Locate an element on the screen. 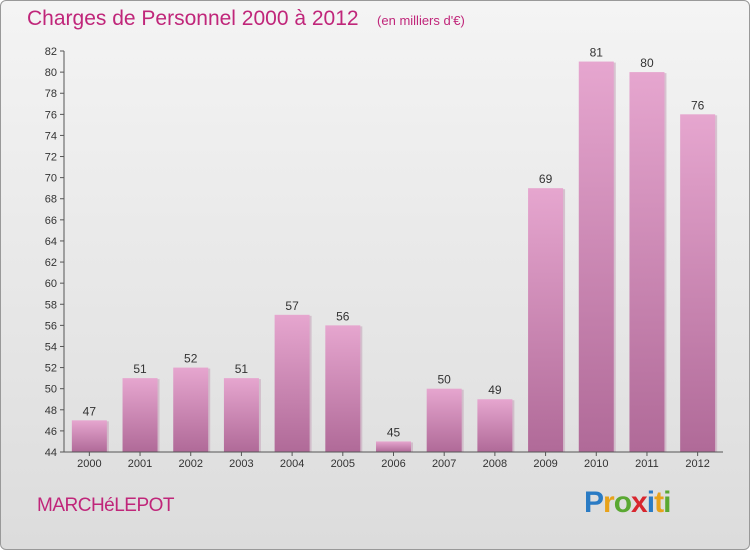 This screenshot has width=750, height=550. y-tick-label: 80 is located at coordinates (51, 73).